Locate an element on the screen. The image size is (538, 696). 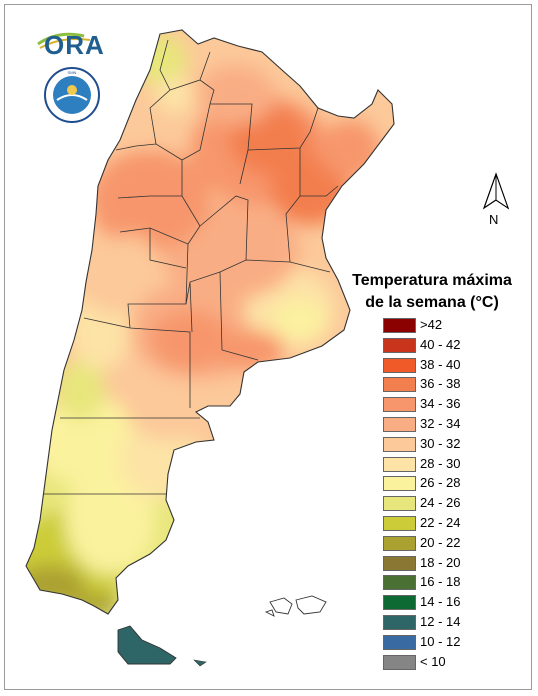
legend-title: Temperatura máxima de la semana (°C) is located at coordinates (432, 292).